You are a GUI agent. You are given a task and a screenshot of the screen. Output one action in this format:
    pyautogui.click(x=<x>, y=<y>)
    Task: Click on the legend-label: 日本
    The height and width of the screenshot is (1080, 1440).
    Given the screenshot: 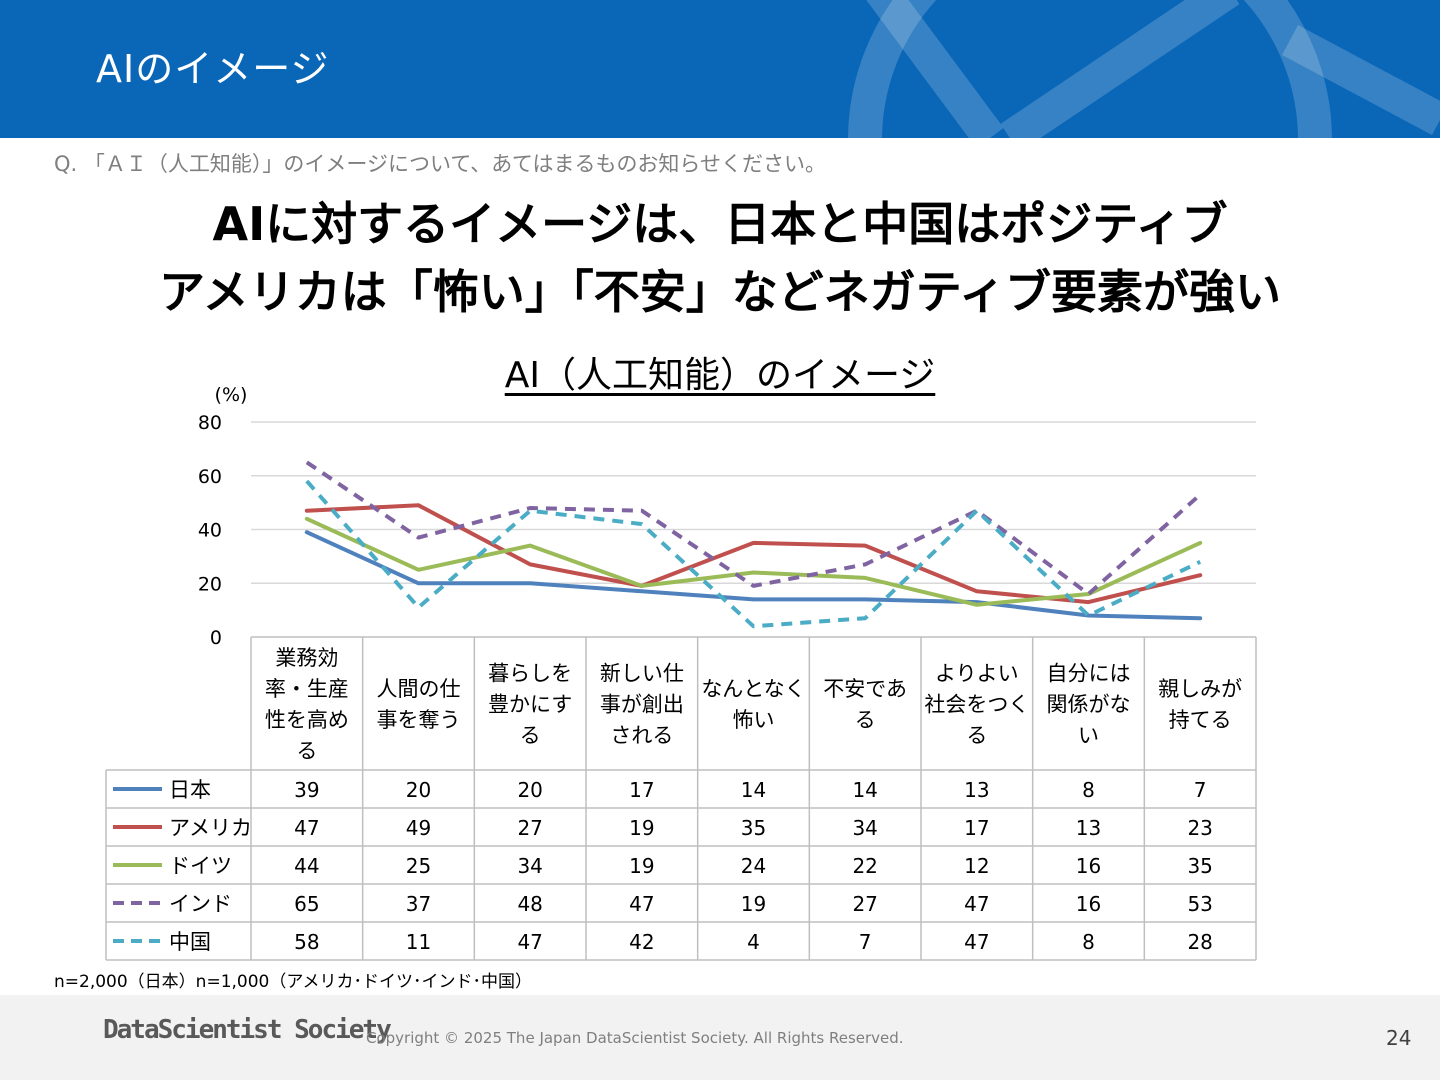 What is the action you would take?
    pyautogui.click(x=190, y=790)
    